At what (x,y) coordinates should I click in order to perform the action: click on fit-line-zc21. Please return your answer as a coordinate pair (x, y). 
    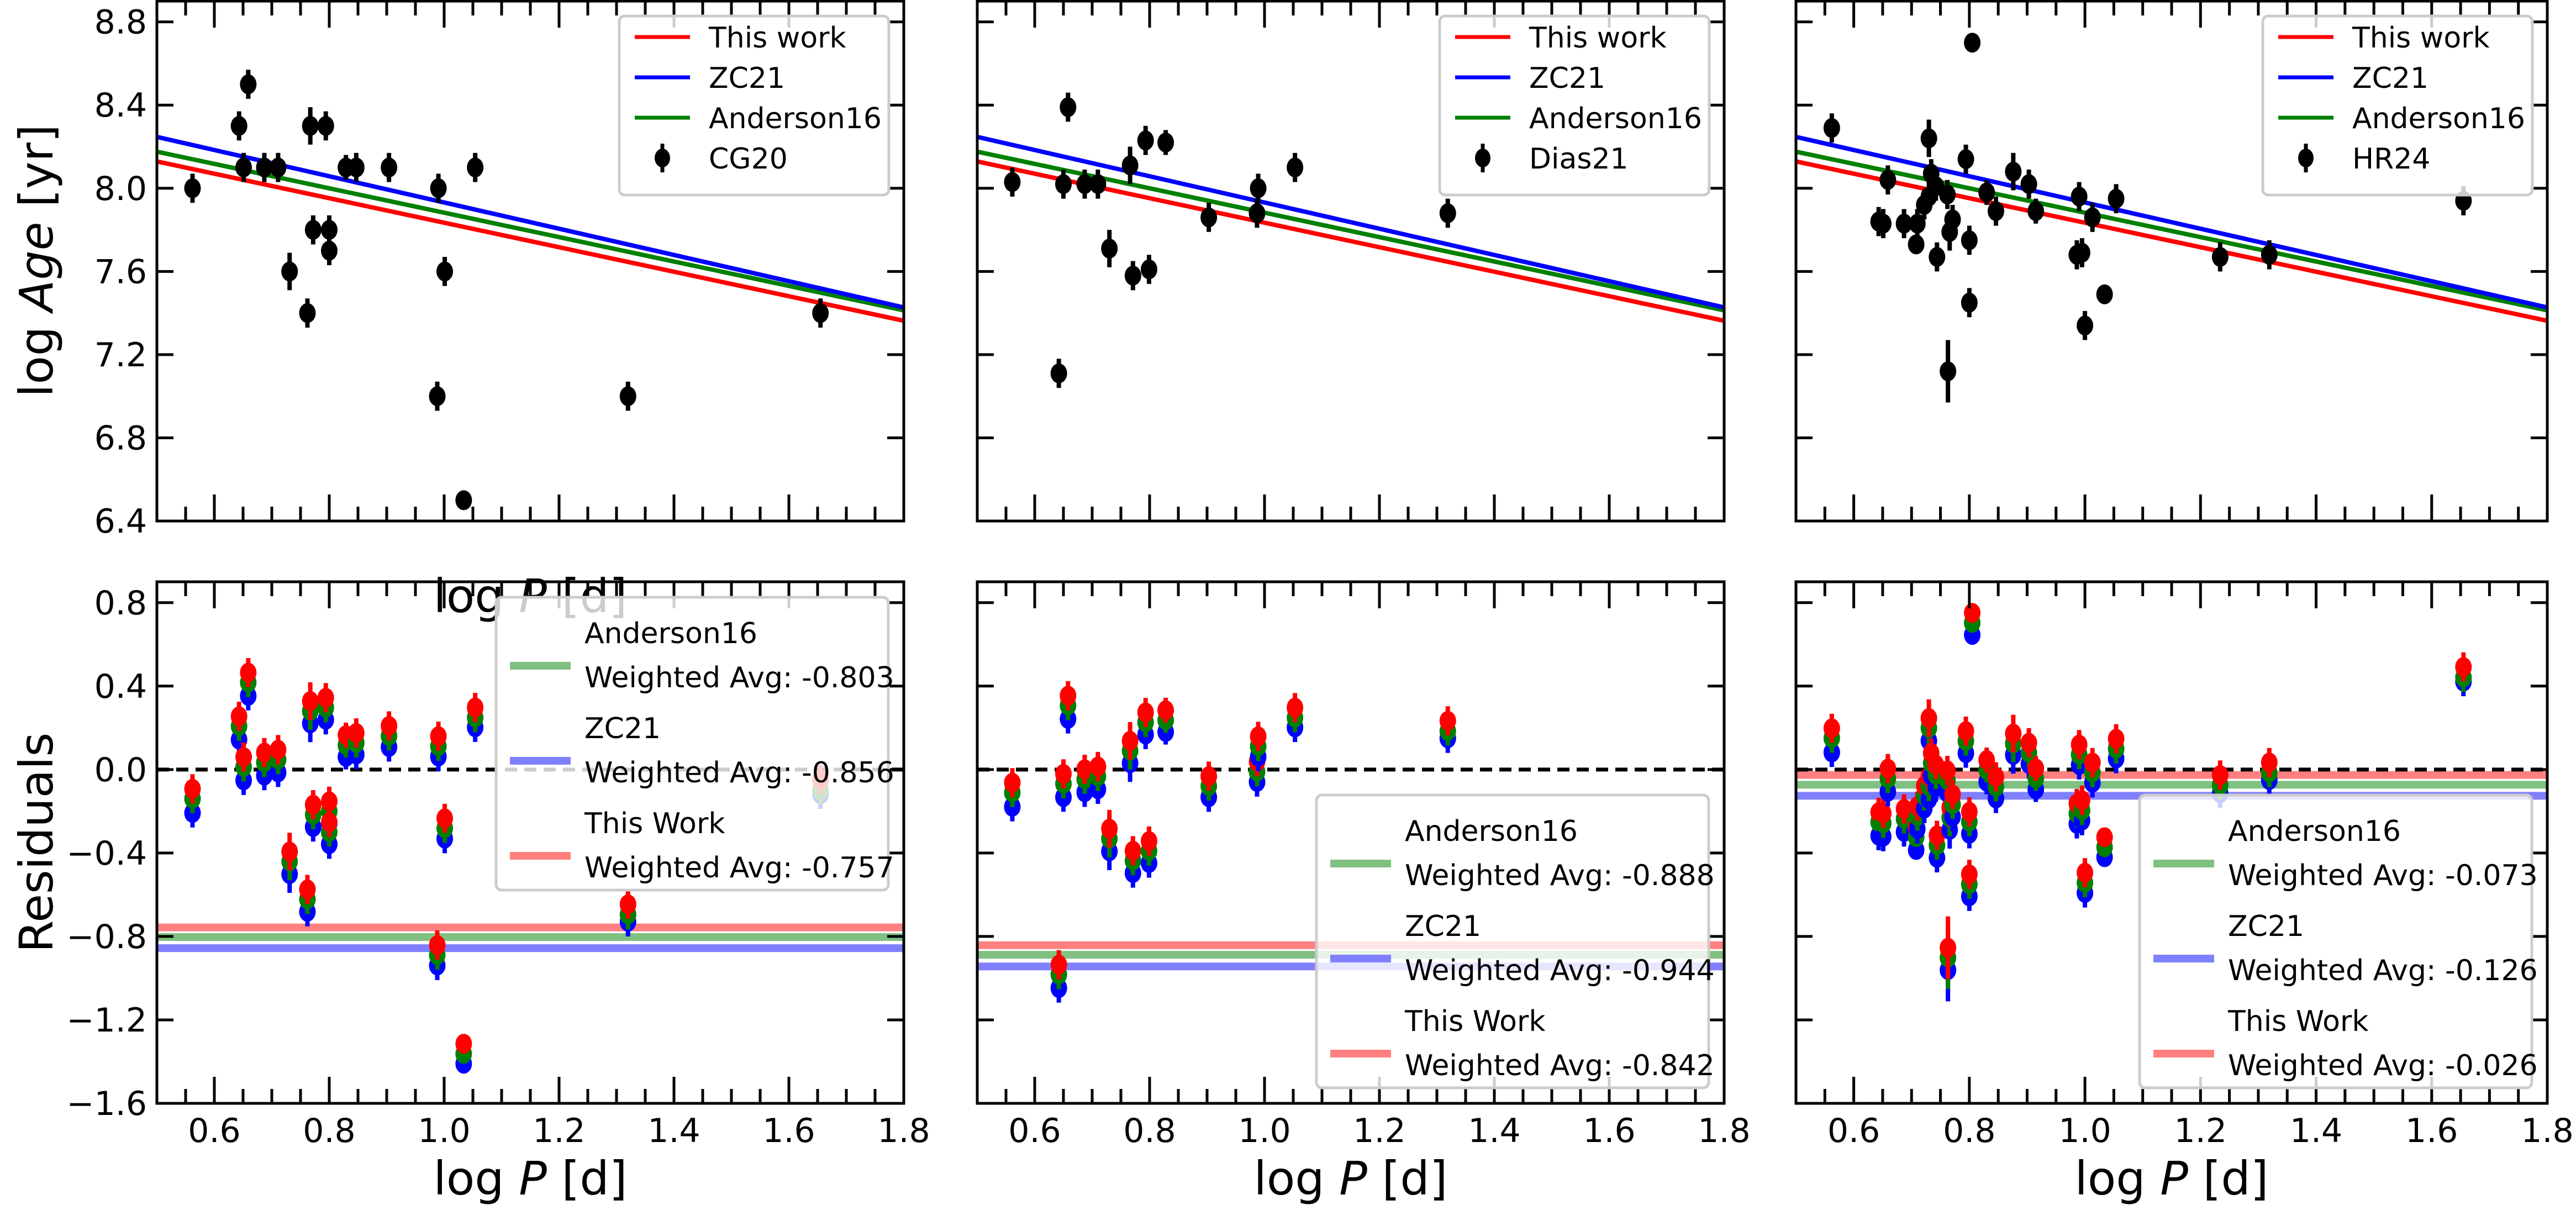
    Looking at the image, I should click on (2171, 222).